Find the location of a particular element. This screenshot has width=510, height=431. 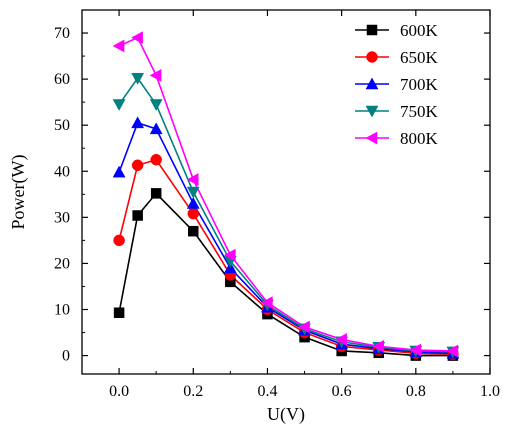

y-tick-label: 40 is located at coordinates (62, 171).